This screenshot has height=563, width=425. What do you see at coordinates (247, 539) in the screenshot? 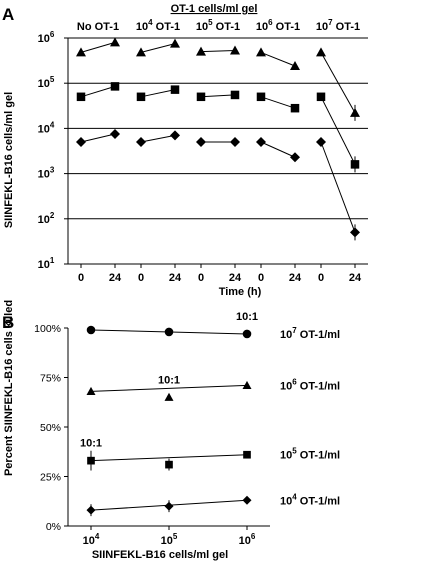
I see `x-tick-label: 10⁶` at bounding box center [247, 539].